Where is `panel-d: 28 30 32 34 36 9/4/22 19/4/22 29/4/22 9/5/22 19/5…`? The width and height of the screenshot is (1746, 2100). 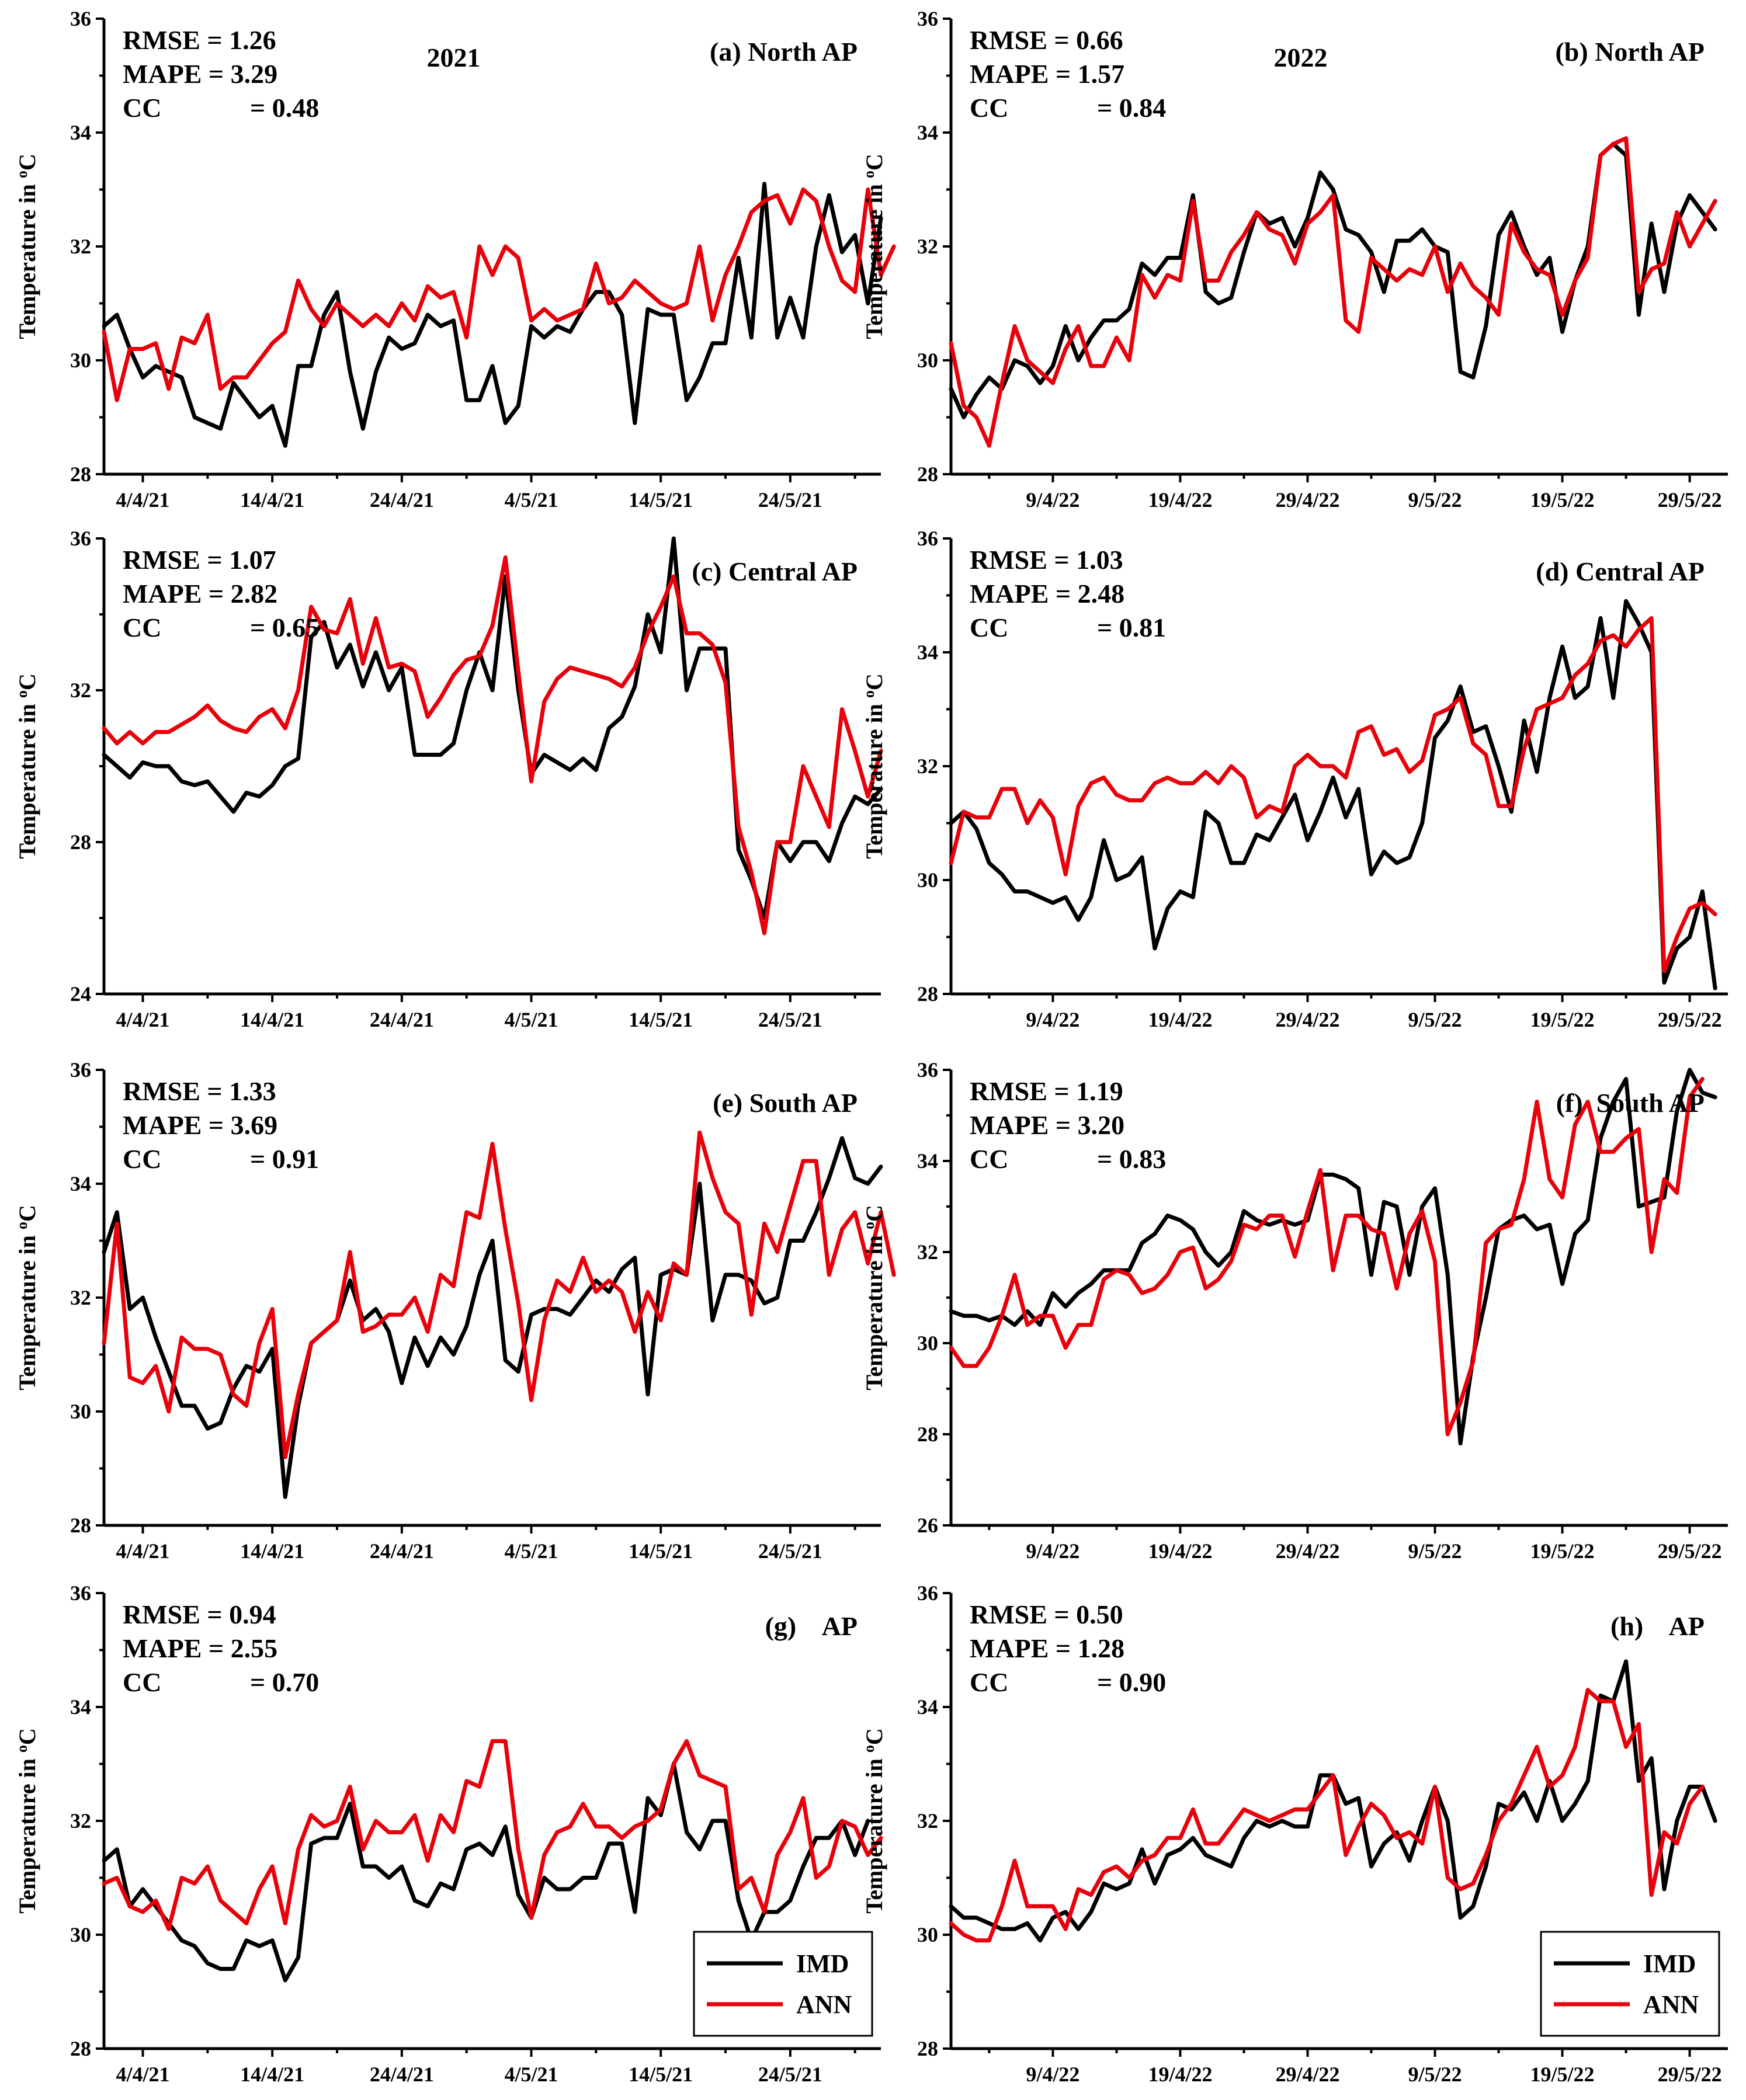 panel-d: 28 30 32 34 36 9/4/22 19/4/22 29/4/22 9/5/22 19/5… is located at coordinates (1294, 779).